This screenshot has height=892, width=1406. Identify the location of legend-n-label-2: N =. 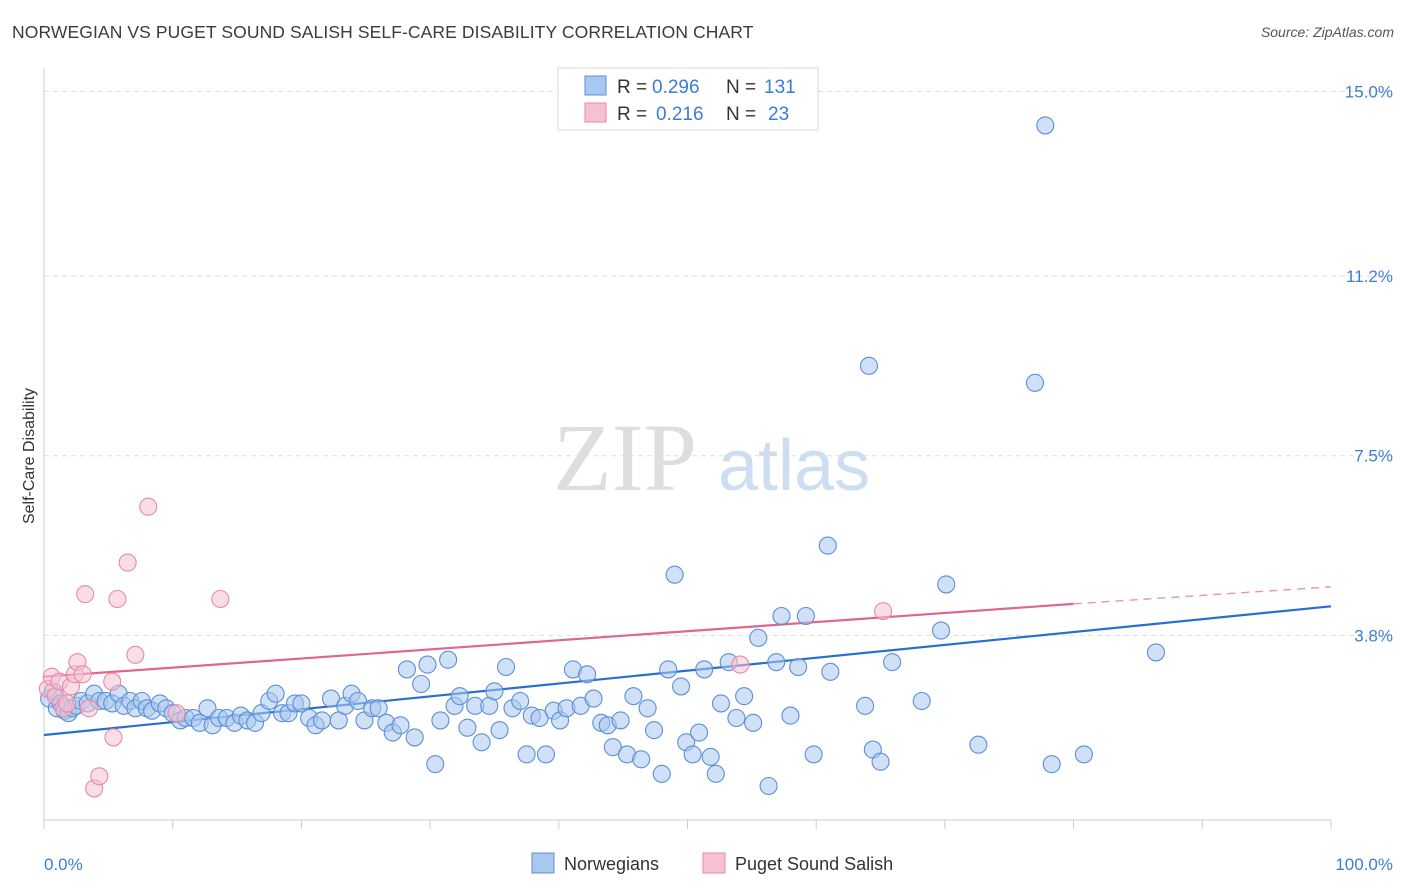
(741, 114).